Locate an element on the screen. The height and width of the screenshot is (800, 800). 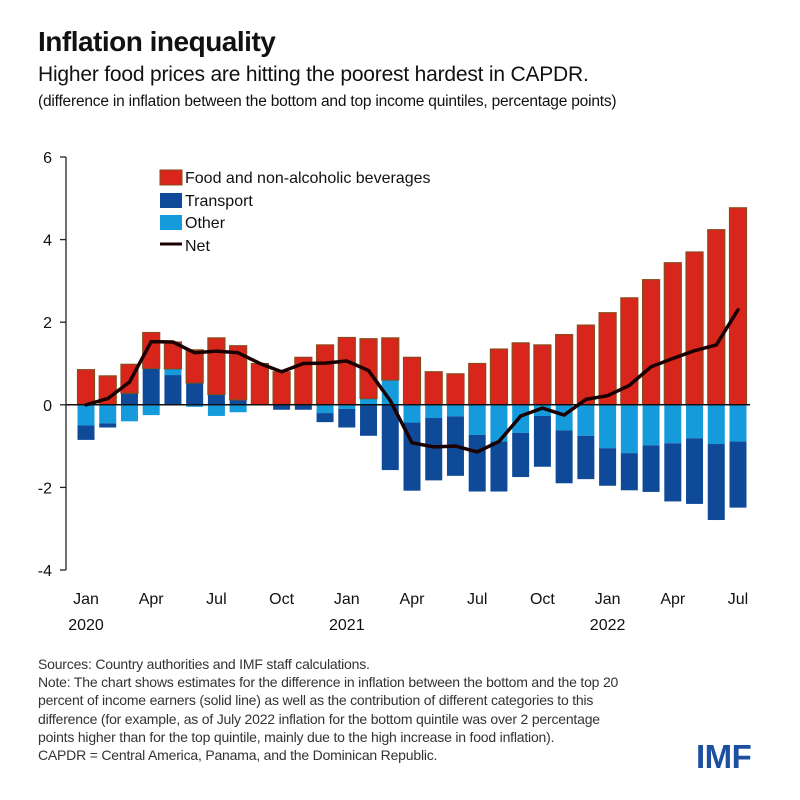
y-tick-label: -2 is located at coordinates (45, 488).